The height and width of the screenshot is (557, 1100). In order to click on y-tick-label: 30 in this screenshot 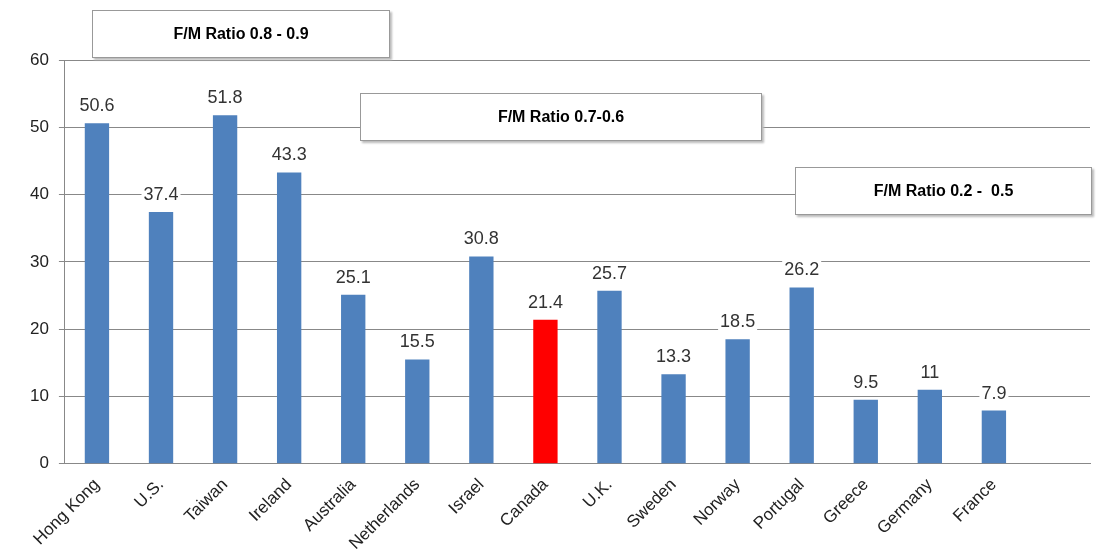, I will do `click(39, 261)`.